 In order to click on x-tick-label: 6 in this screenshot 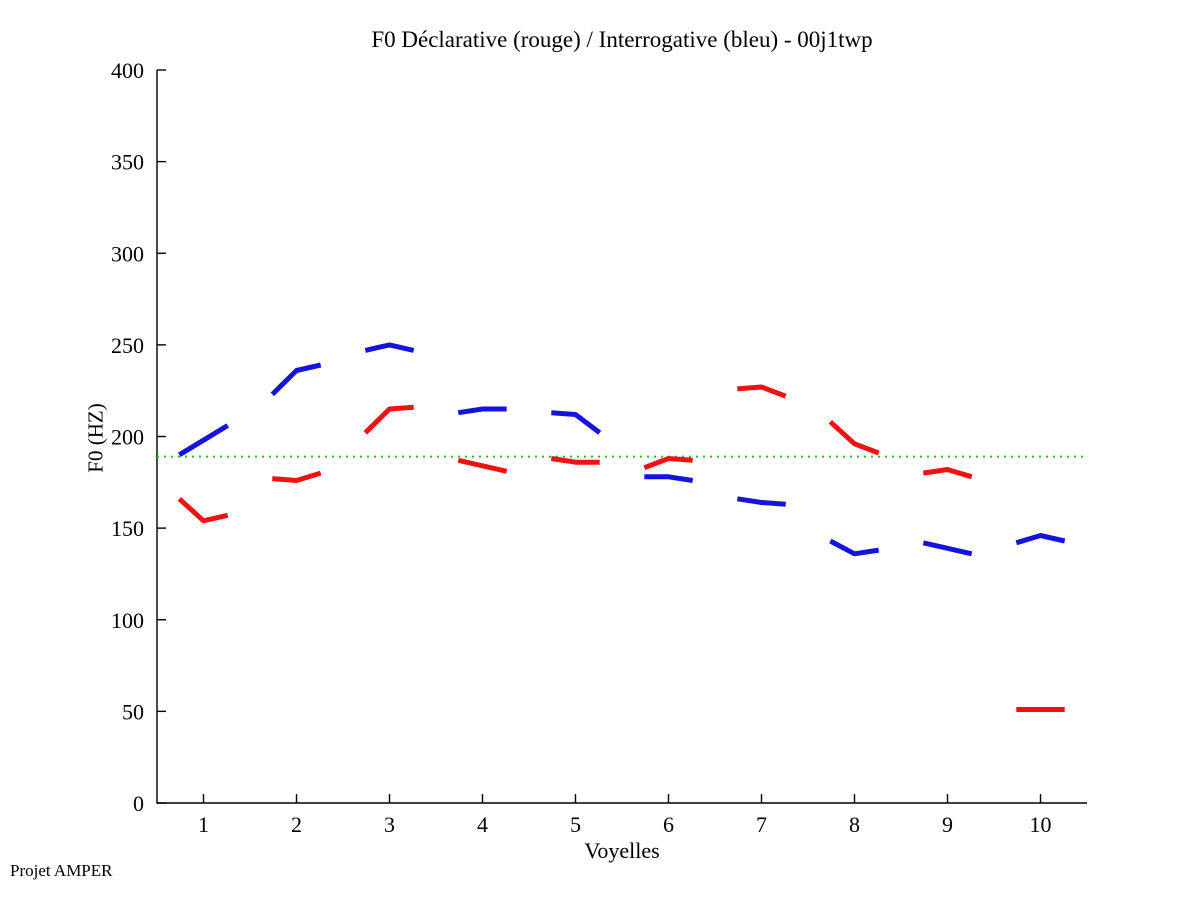, I will do `click(668, 824)`.